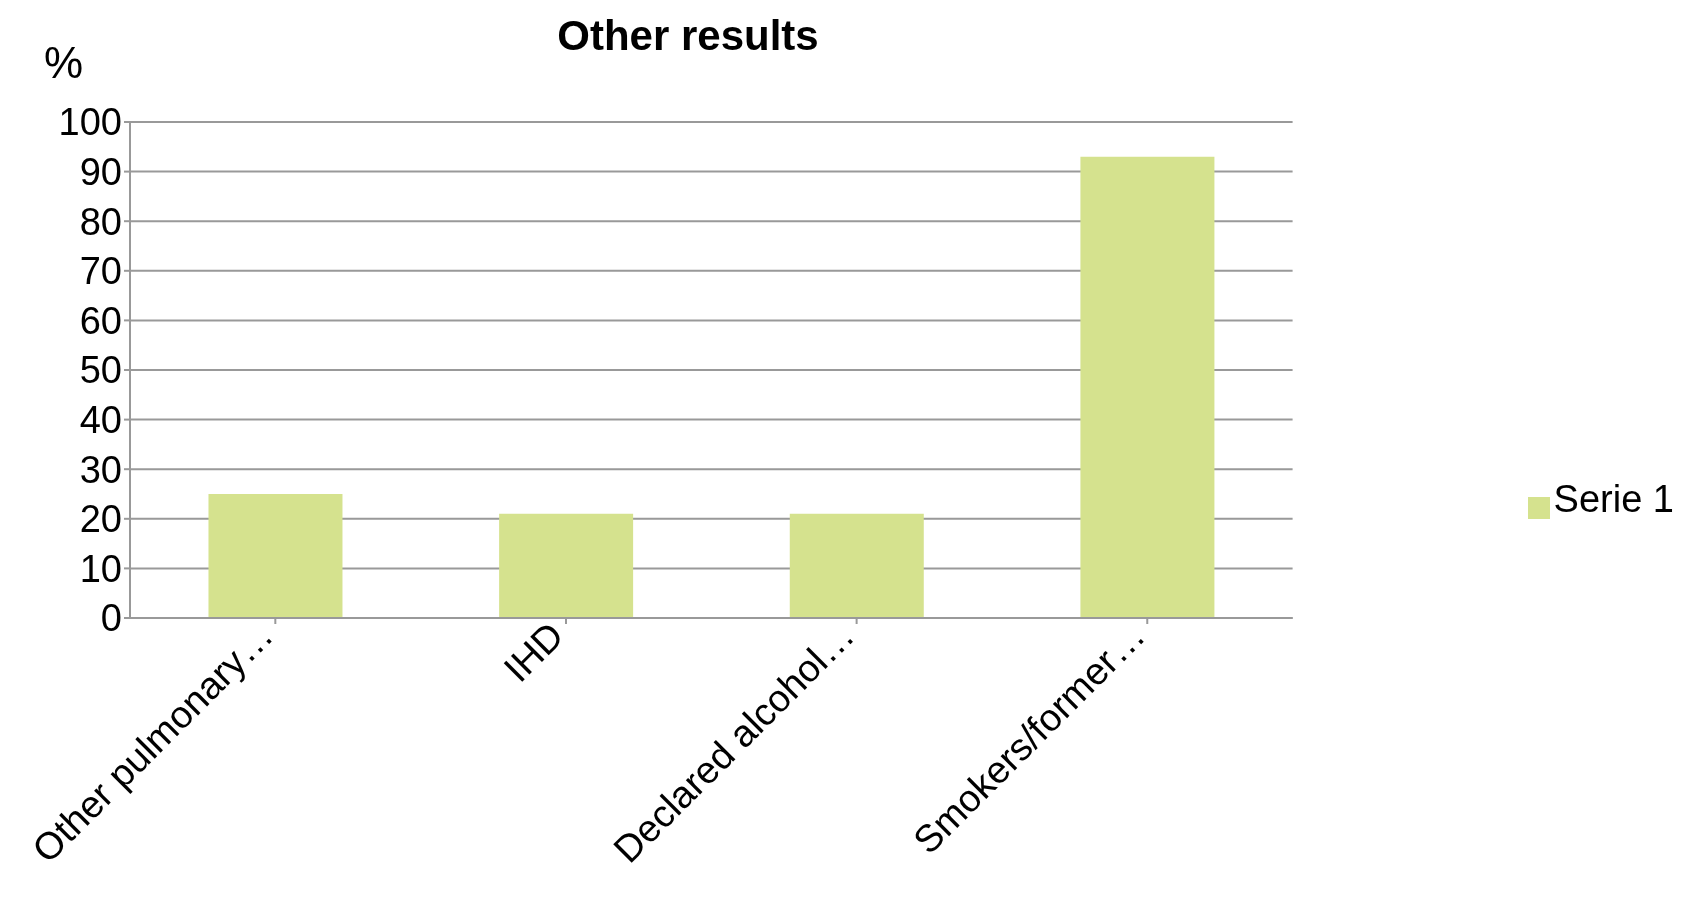  What do you see at coordinates (100, 568) in the screenshot?
I see `y-tick-label: 10` at bounding box center [100, 568].